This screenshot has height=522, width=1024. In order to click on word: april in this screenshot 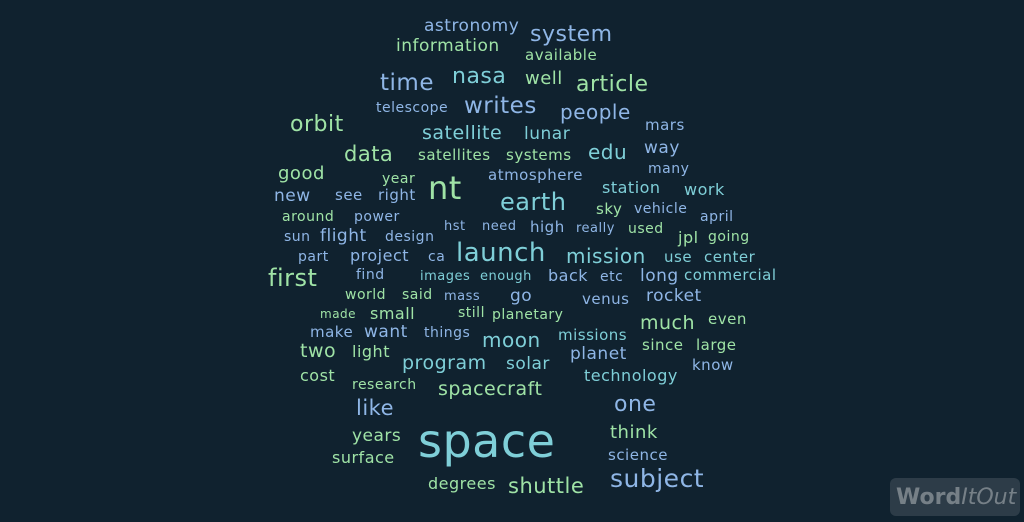, I will do `click(717, 217)`.